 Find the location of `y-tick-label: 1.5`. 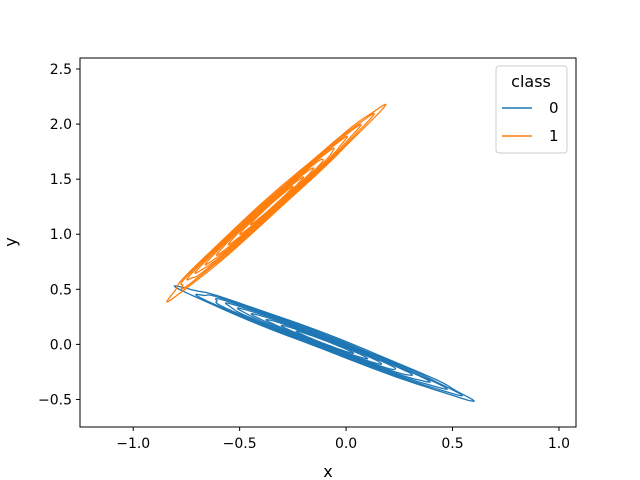

y-tick-label: 1.5 is located at coordinates (61, 180).